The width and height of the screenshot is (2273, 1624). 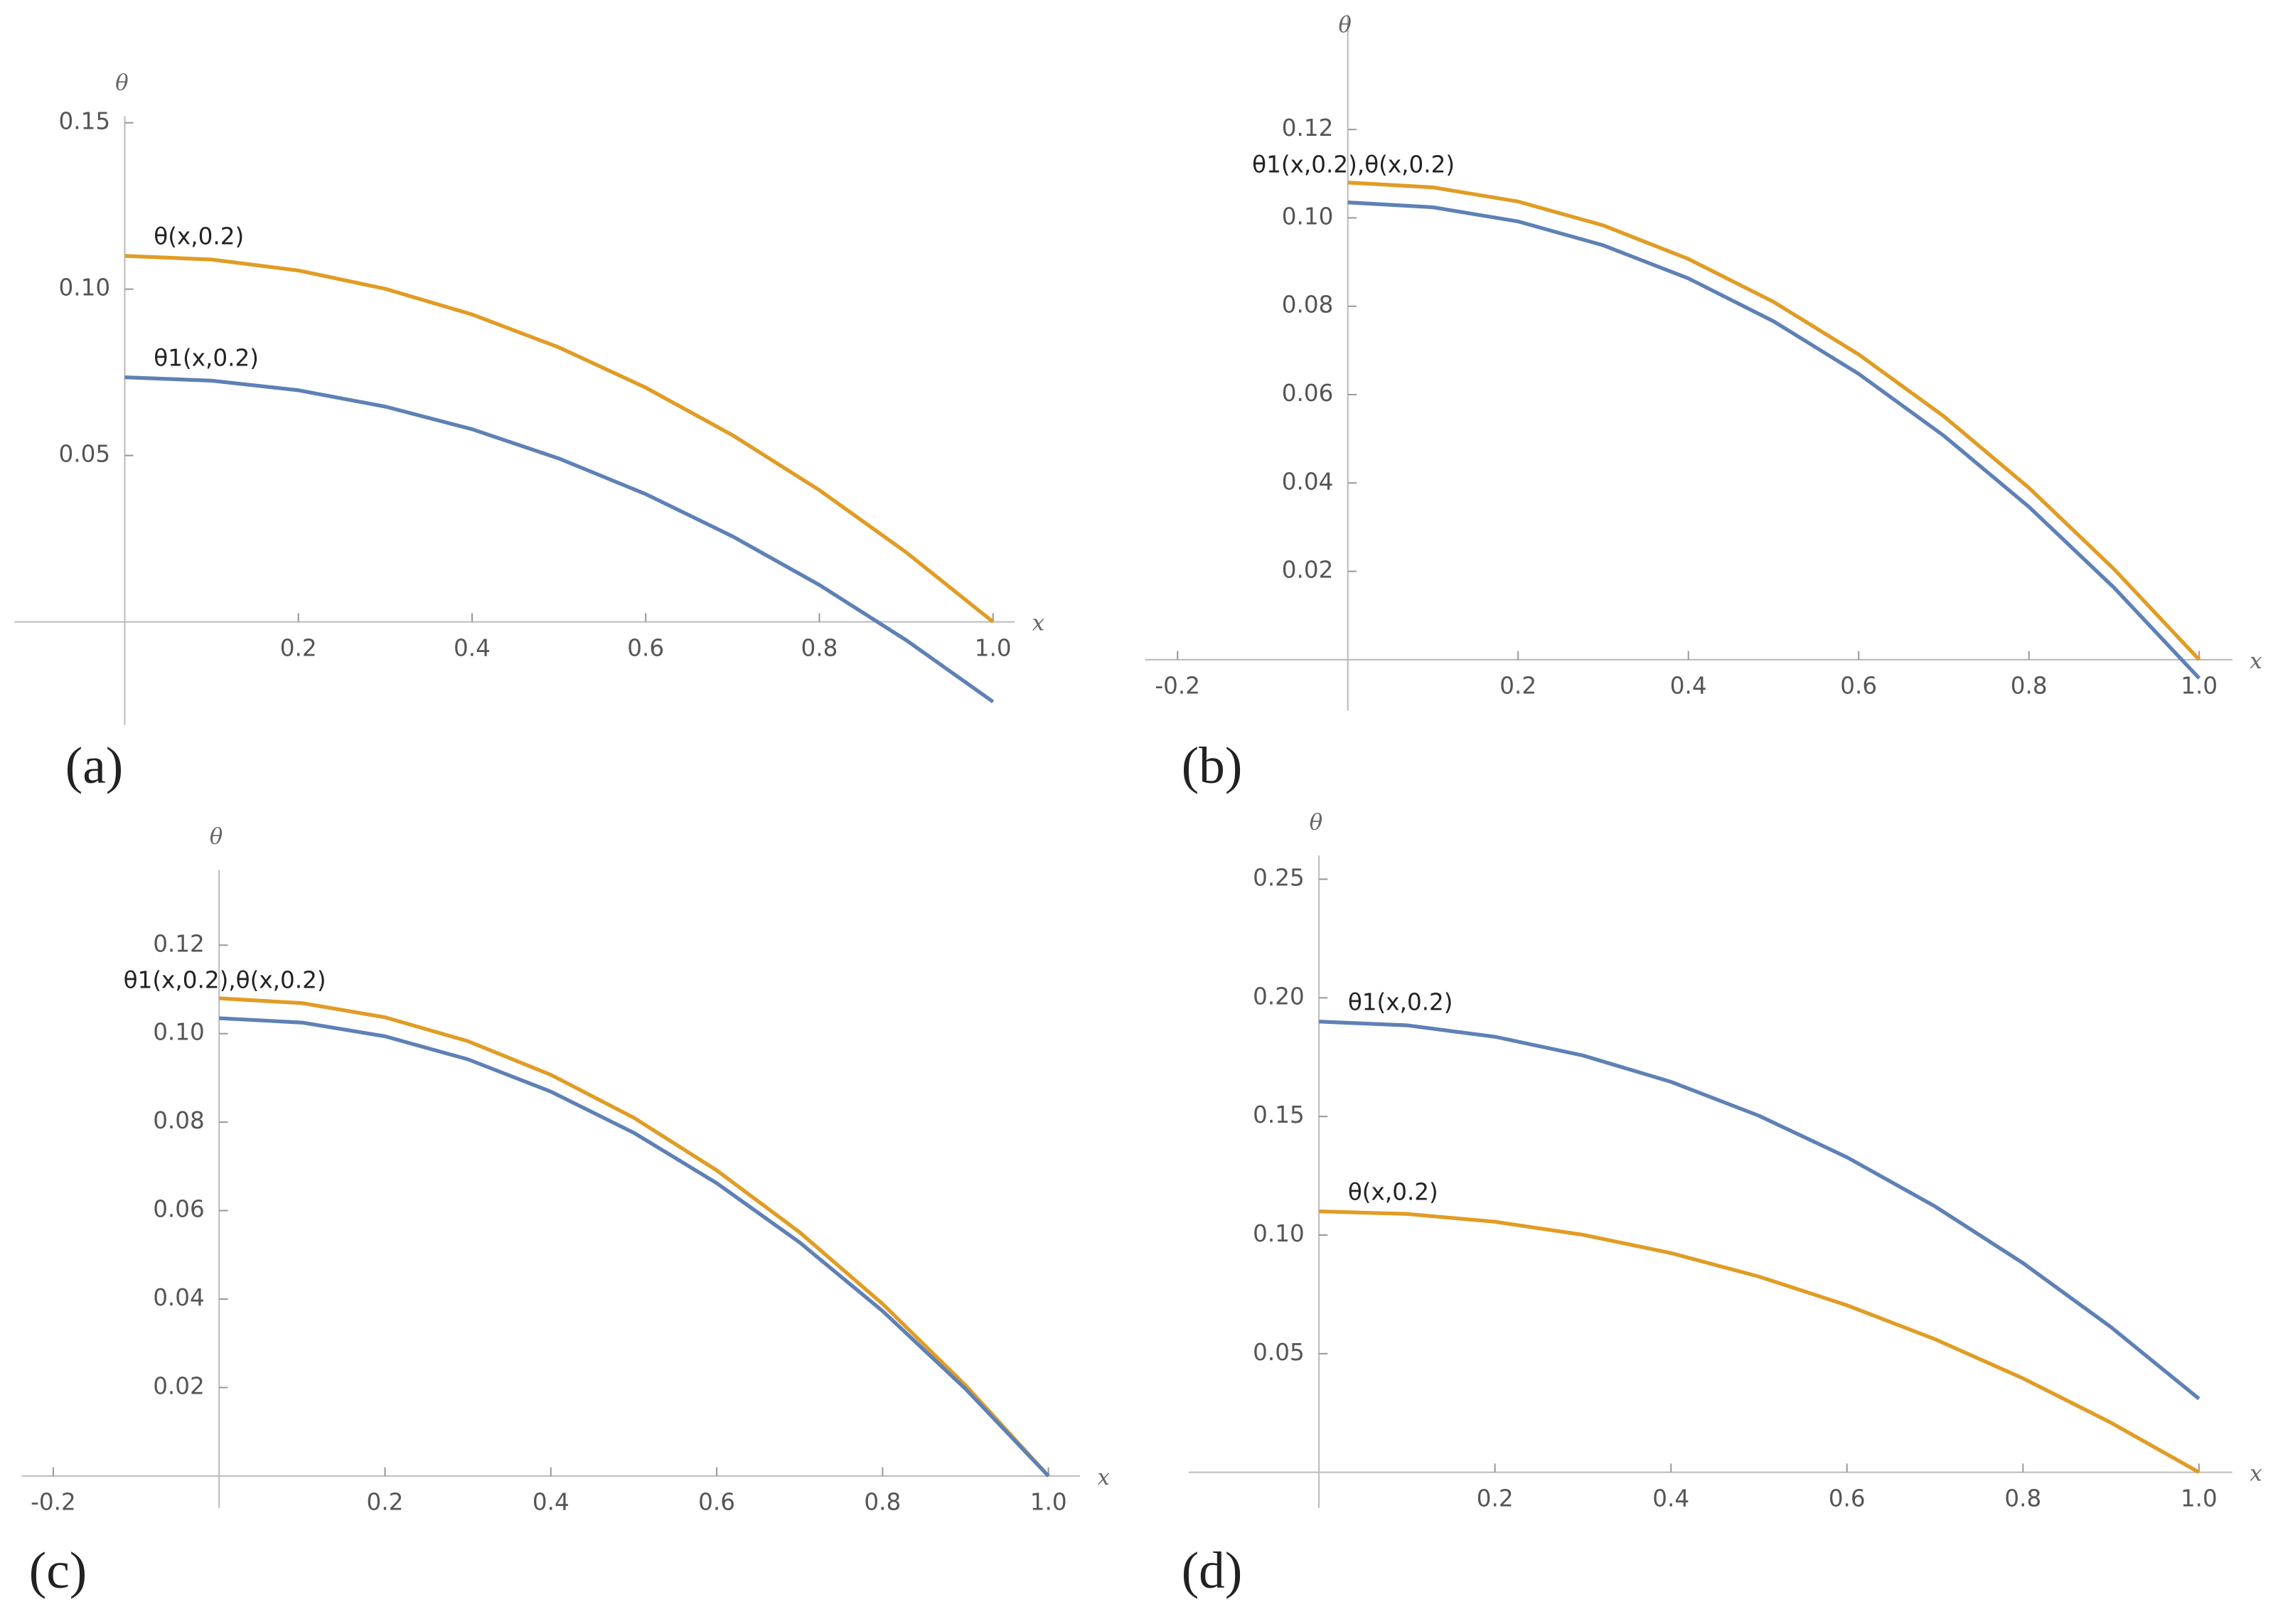 What do you see at coordinates (1213, 766) in the screenshot?
I see `panel-label: (b)` at bounding box center [1213, 766].